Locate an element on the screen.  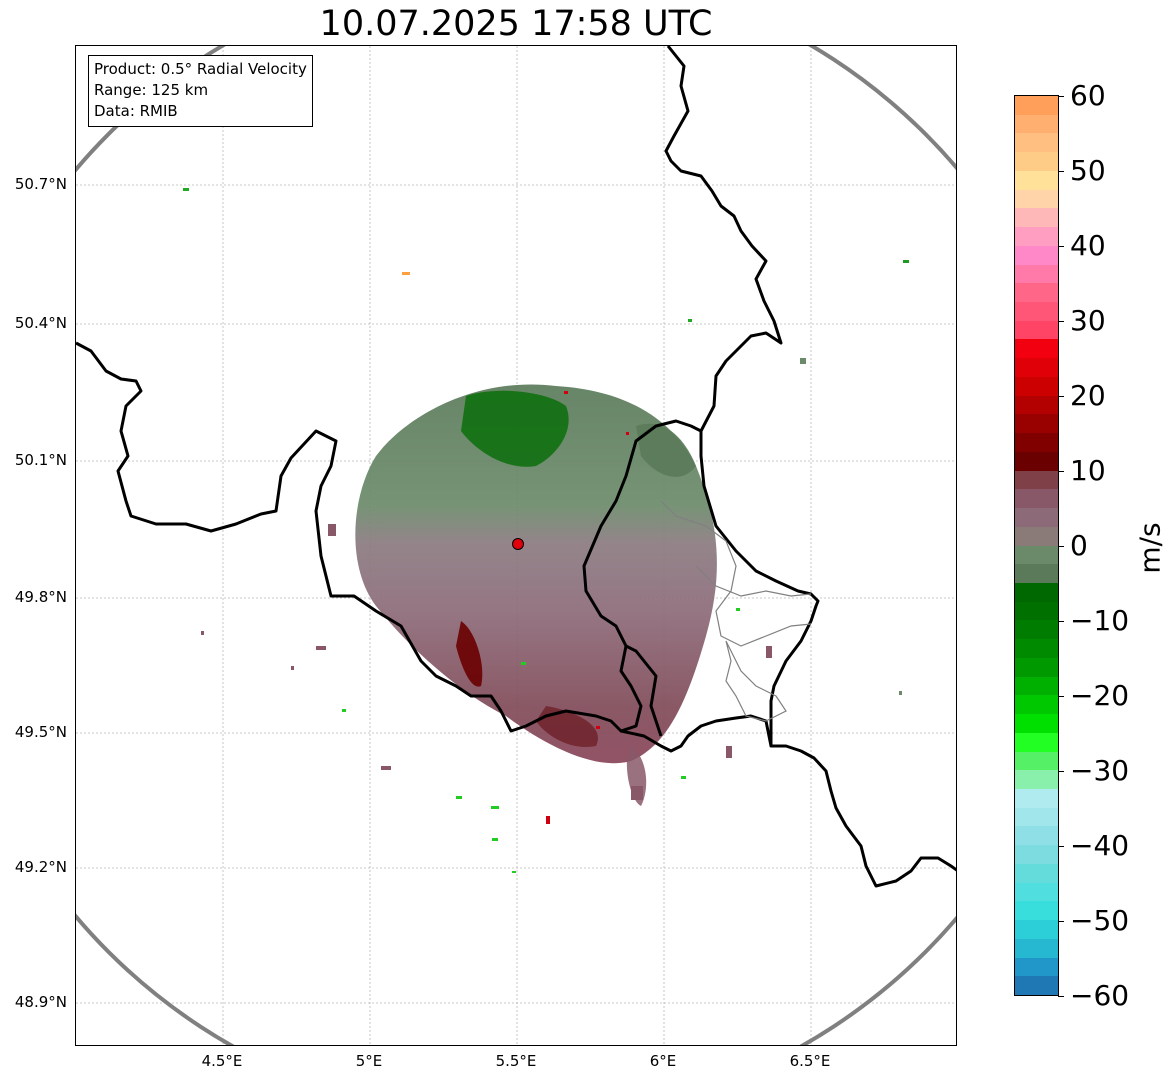
data-source-text: Data: RMIB is located at coordinates (136, 111).